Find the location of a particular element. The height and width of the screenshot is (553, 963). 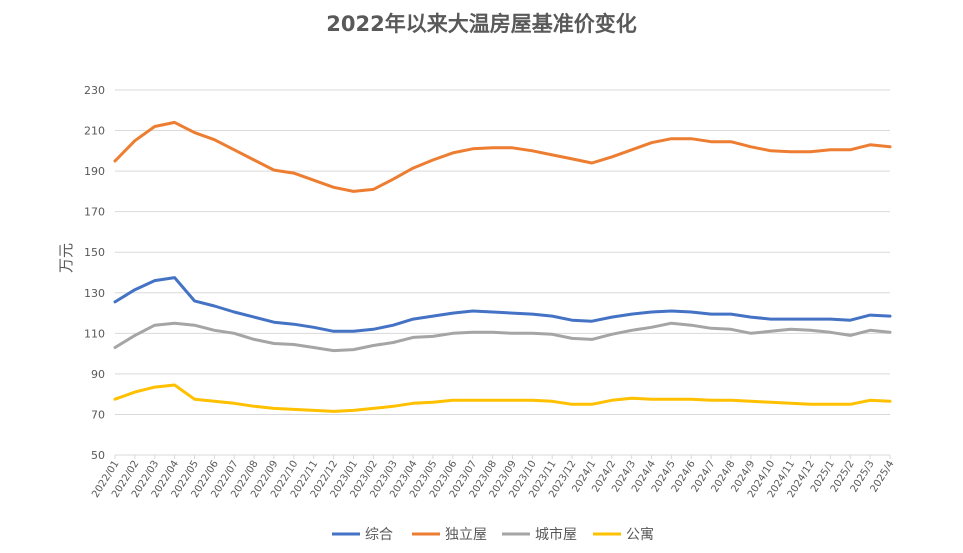

chart-title: 2022年以来大温房屋基准价变化 is located at coordinates (481, 24).